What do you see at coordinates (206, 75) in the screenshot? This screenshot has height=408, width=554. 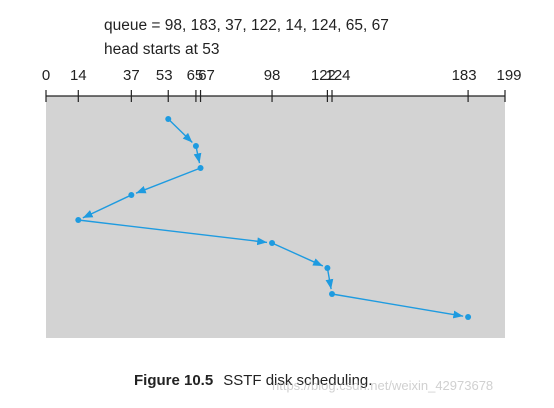 I see `tick-label-67: 67` at bounding box center [206, 75].